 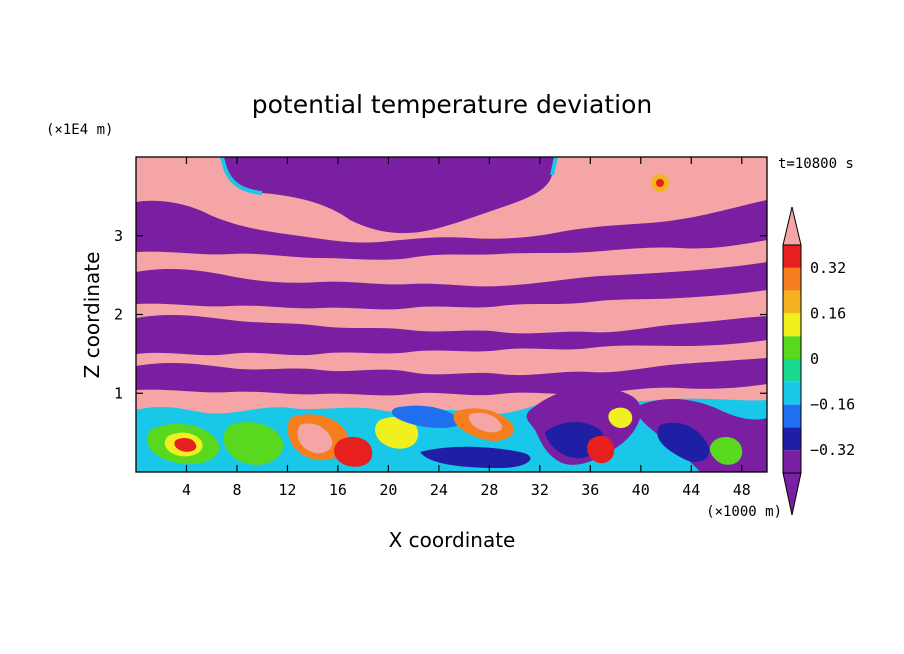 I want to click on y-unit-label: (×1E4 m), so click(x=79, y=130).